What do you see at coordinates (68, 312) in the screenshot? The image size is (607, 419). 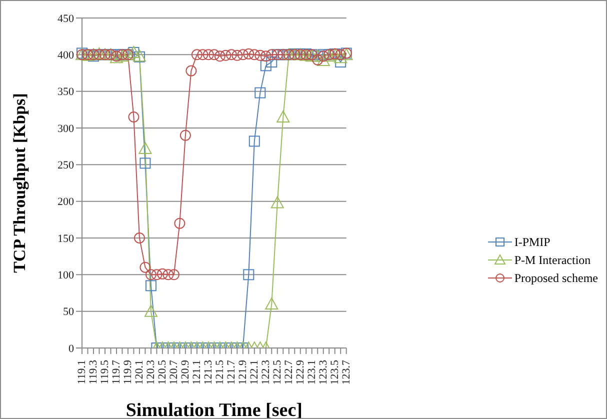 I see `y-tick-label: 50` at bounding box center [68, 312].